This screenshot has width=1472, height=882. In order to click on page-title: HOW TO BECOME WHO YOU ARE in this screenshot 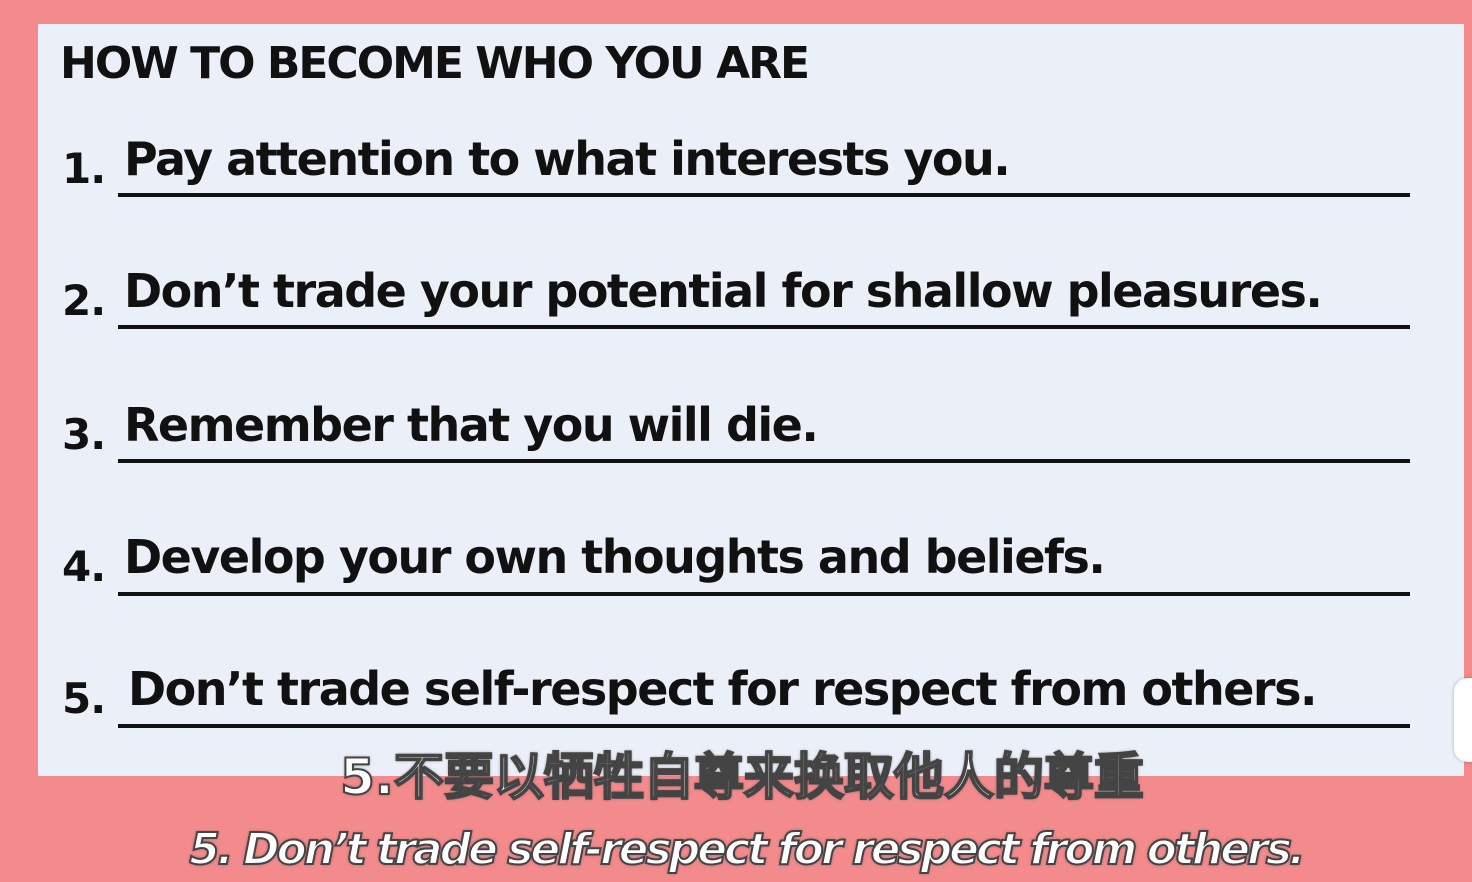, I will do `click(435, 63)`.